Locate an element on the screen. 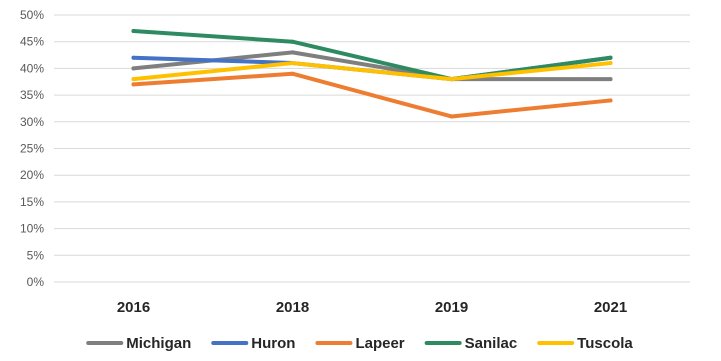  y-tick-label: 10% is located at coordinates (32, 229).